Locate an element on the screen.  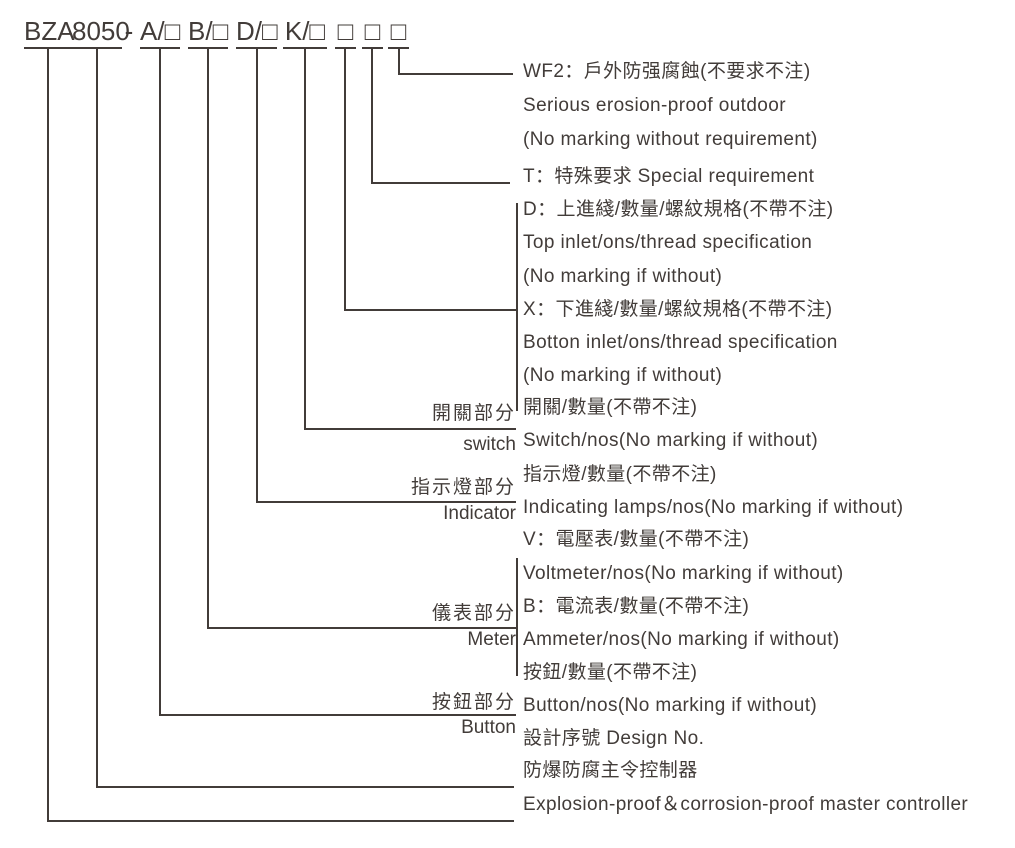
description-row-indicator-zh: 指示燈/數量(不帶不注) is located at coordinates (620, 474).